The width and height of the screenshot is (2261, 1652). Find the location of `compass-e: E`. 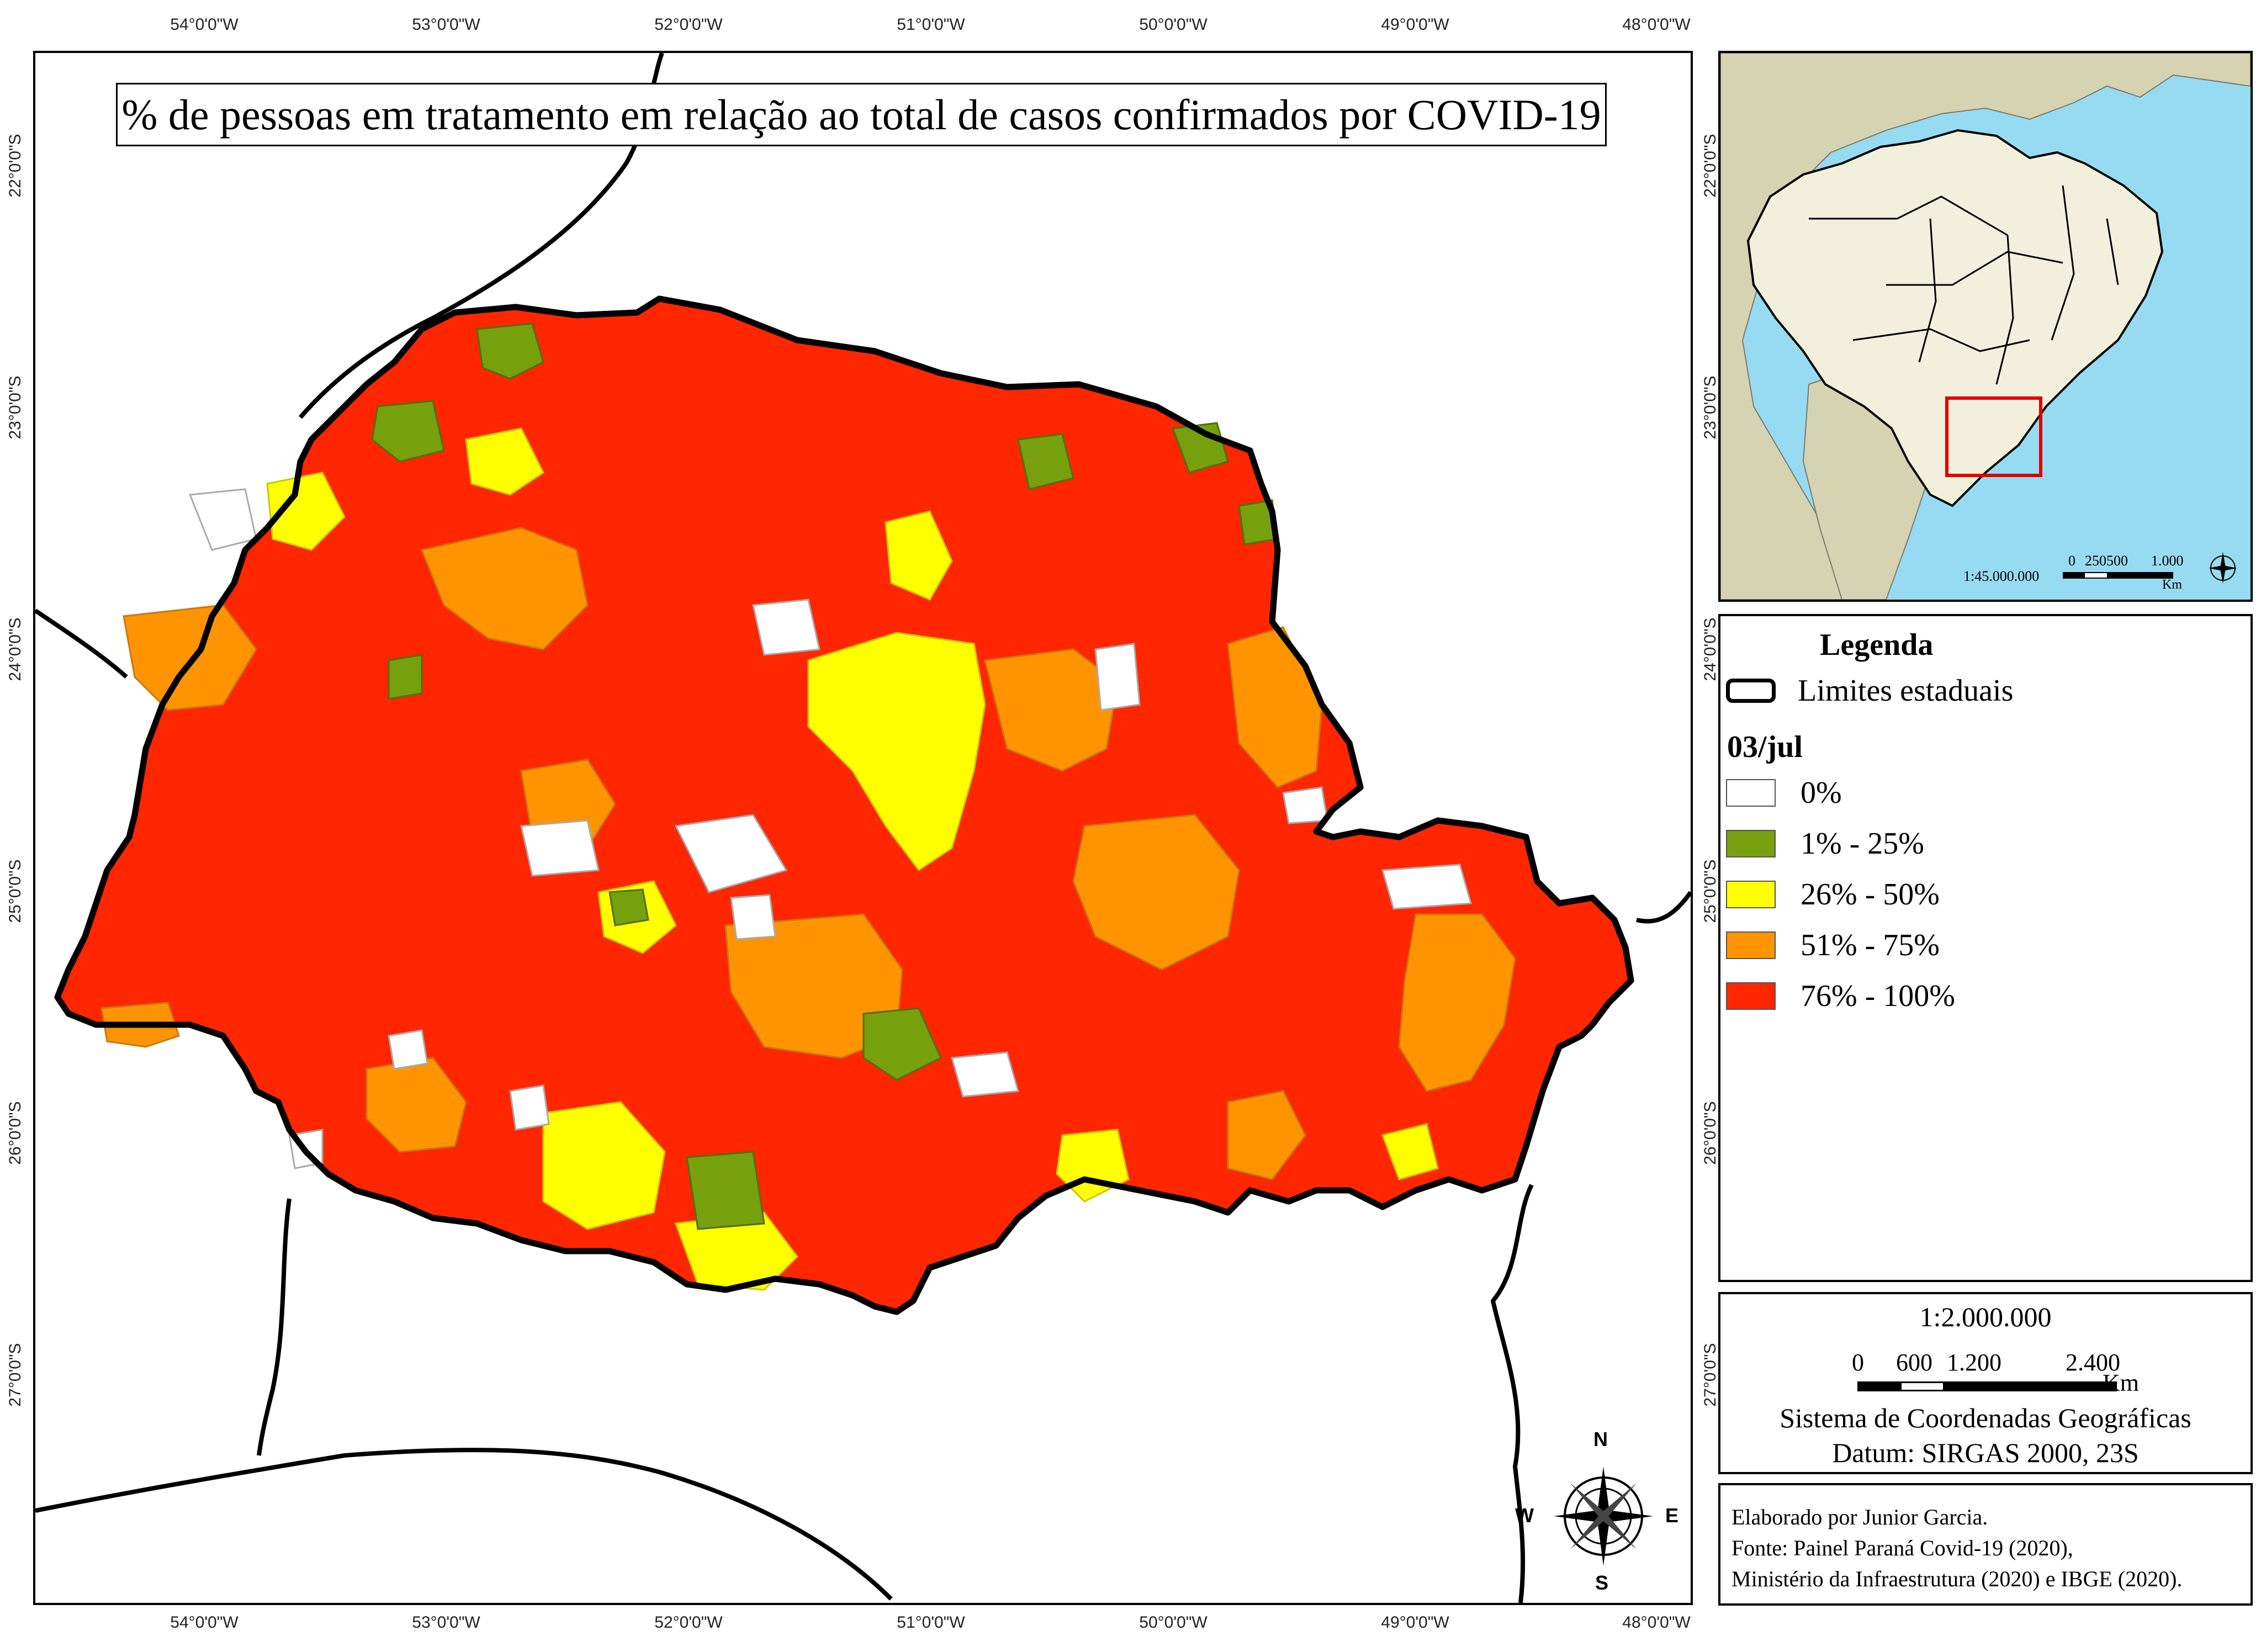

compass-e: E is located at coordinates (1672, 1515).